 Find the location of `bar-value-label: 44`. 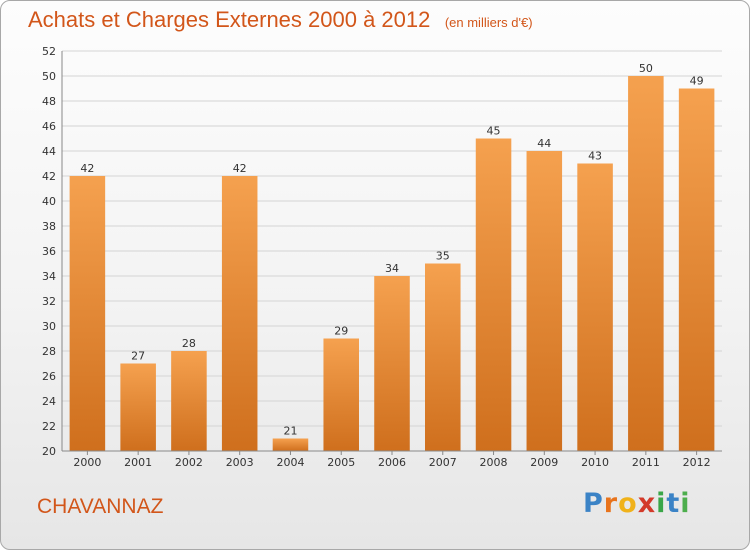

bar-value-label: 44 is located at coordinates (544, 143).